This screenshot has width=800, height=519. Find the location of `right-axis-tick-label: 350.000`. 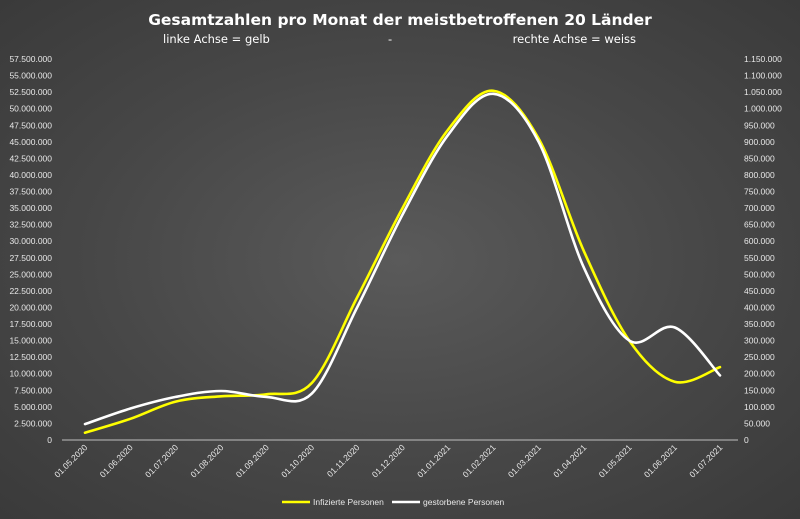

right-axis-tick-label: 350.000 is located at coordinates (759, 324).